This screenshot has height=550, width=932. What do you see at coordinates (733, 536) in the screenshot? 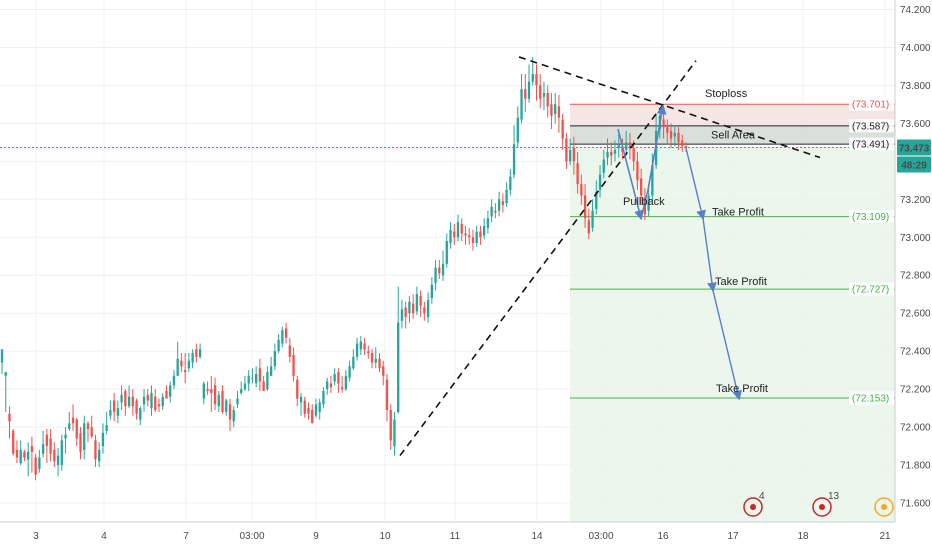
I see `time-tick-label: 17` at bounding box center [733, 536].